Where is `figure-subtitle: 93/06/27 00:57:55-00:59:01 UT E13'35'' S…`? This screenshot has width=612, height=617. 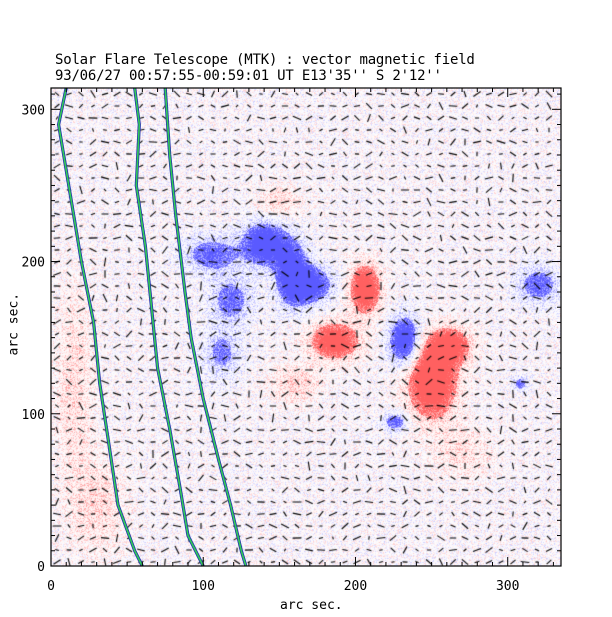
figure-subtitle: 93/06/27 00:57:55-00:59:01 UT E13'35'' S… is located at coordinates (248, 76).